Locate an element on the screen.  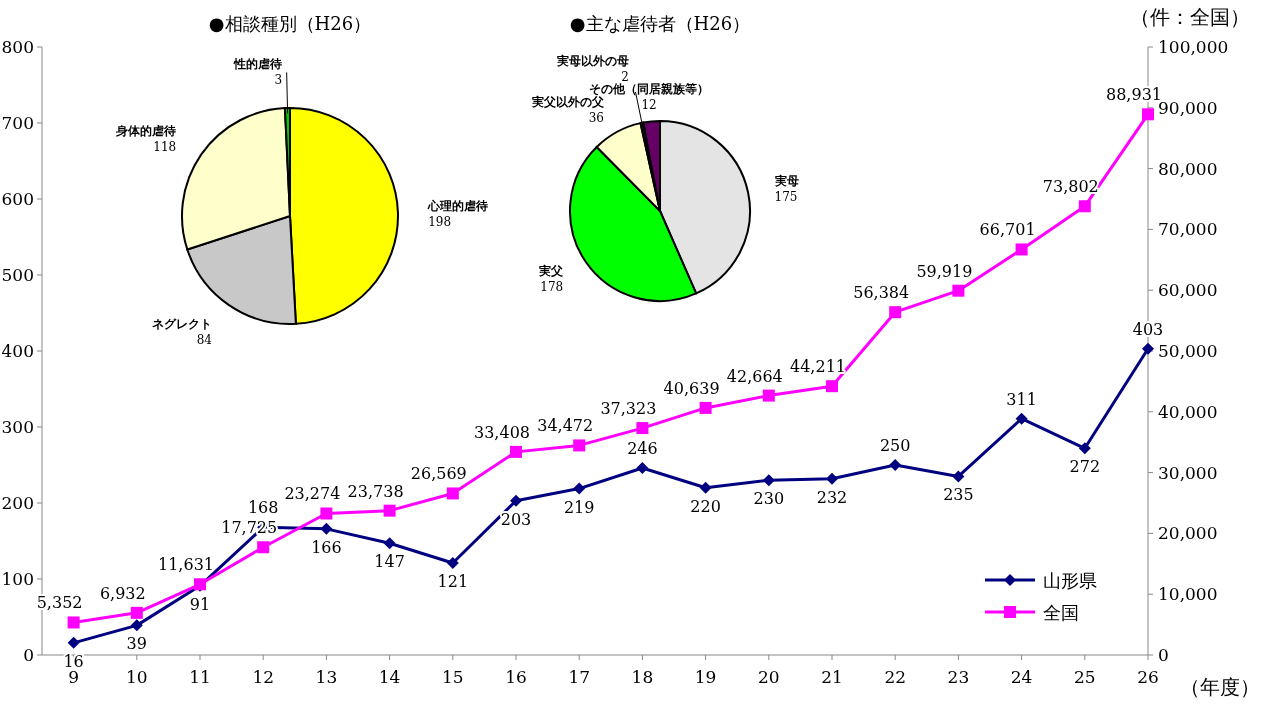
slice-label: 実母以外の母 is located at coordinates (592, 60).